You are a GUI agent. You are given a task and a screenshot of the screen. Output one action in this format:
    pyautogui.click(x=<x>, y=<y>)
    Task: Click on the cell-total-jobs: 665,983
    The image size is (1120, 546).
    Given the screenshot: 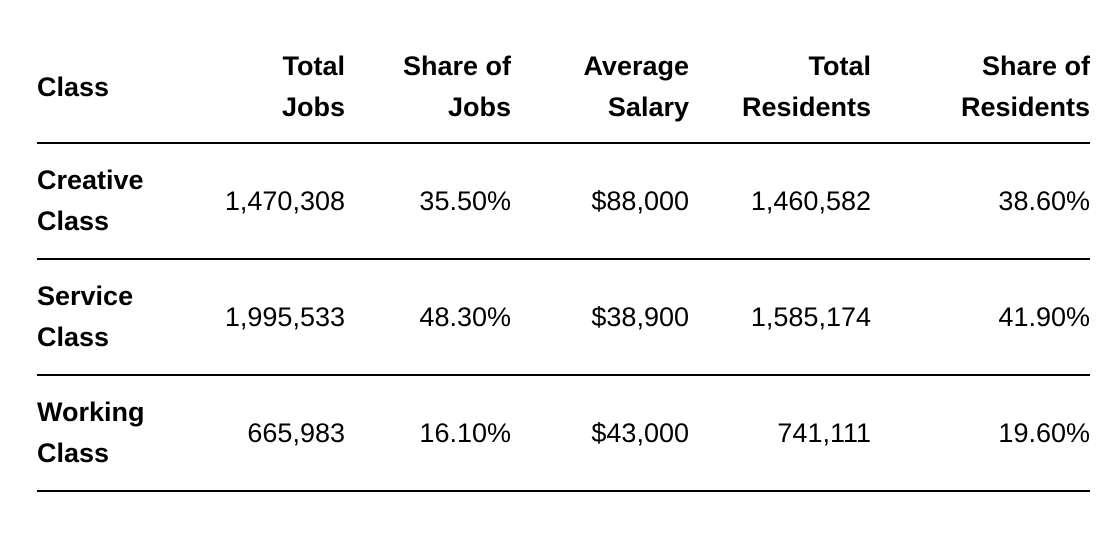 What is the action you would take?
    pyautogui.click(x=271, y=433)
    